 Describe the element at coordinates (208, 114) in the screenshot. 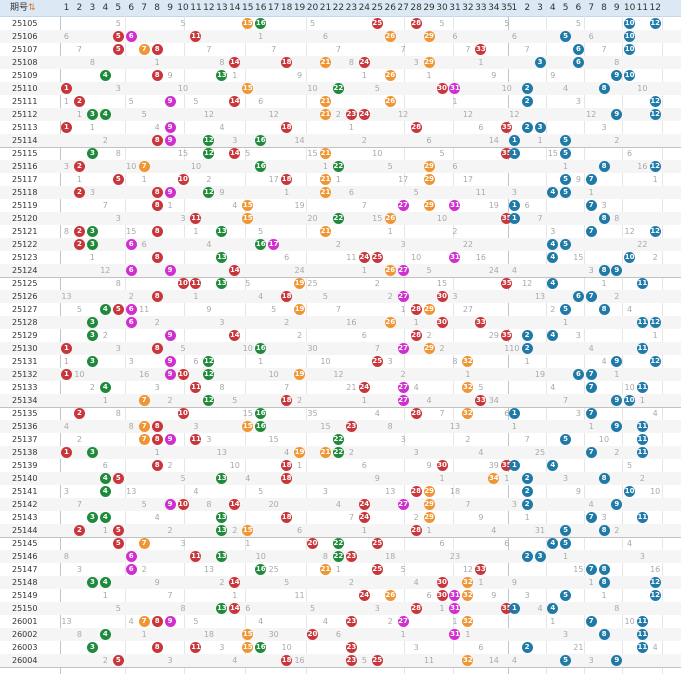

I see `miss-count: 12` at that location.